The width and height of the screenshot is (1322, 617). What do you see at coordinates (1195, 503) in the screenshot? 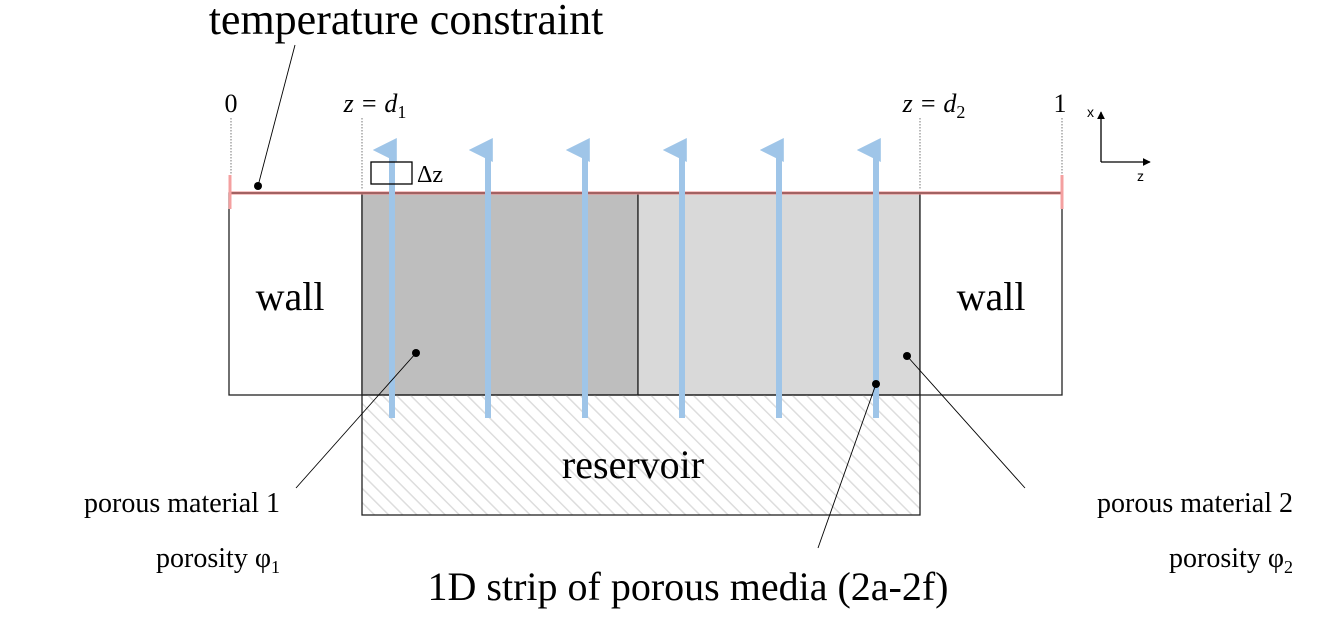
I see `material-label: porous material 2` at bounding box center [1195, 503].